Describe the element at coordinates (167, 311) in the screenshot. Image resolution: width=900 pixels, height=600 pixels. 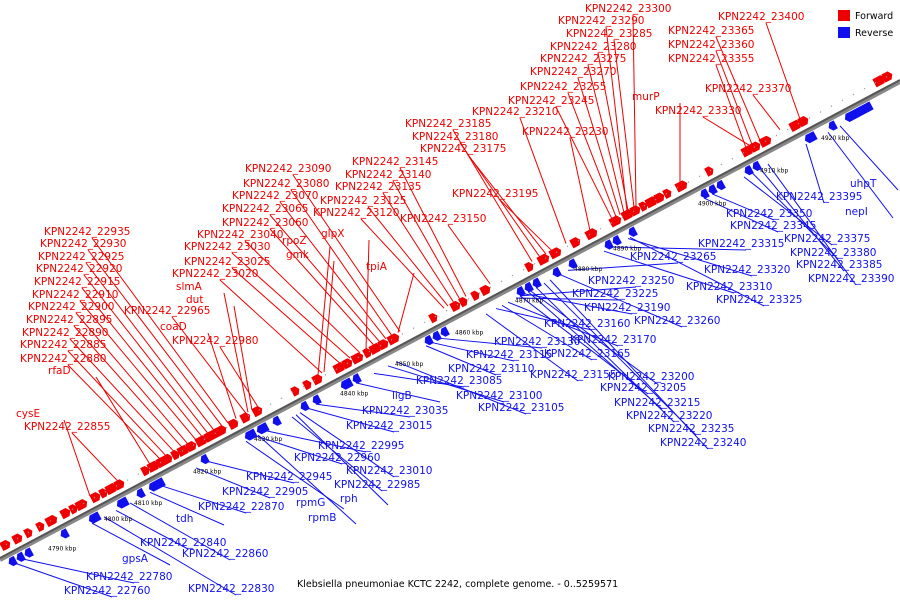
I see `forward-gene-label: KPN2242_22965` at that location.